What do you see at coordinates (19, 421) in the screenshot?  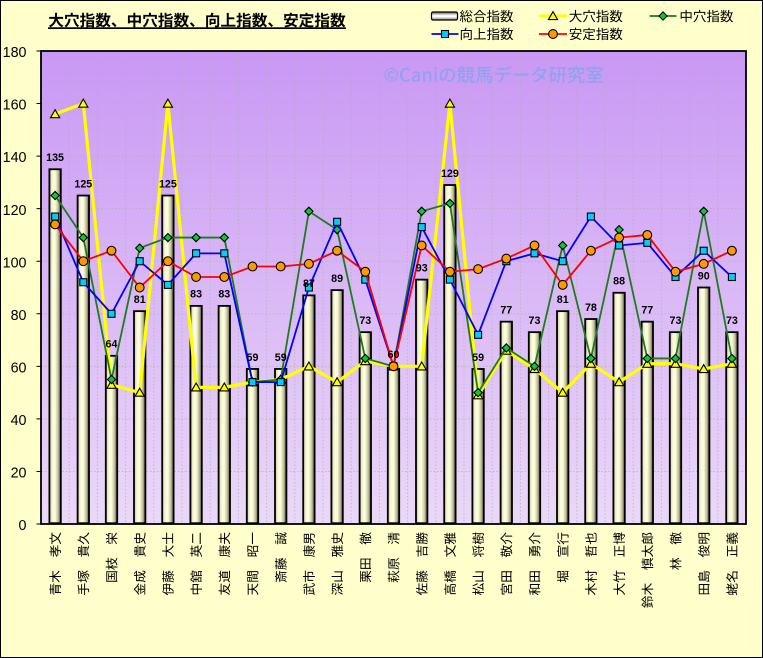 I see `svg-text: 40` at bounding box center [19, 421].